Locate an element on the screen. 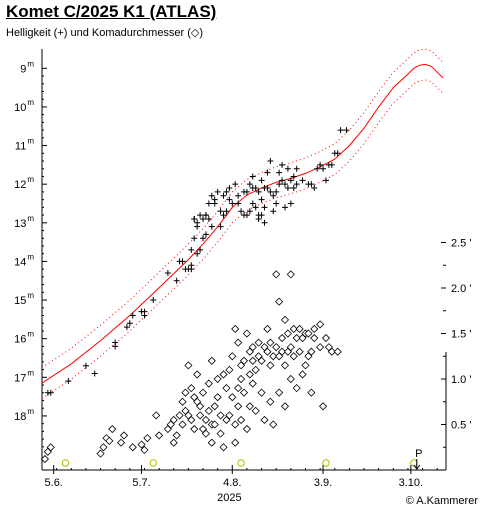 The image size is (480, 509). magnitude-tick-label: 11m is located at coordinates (24, 145).